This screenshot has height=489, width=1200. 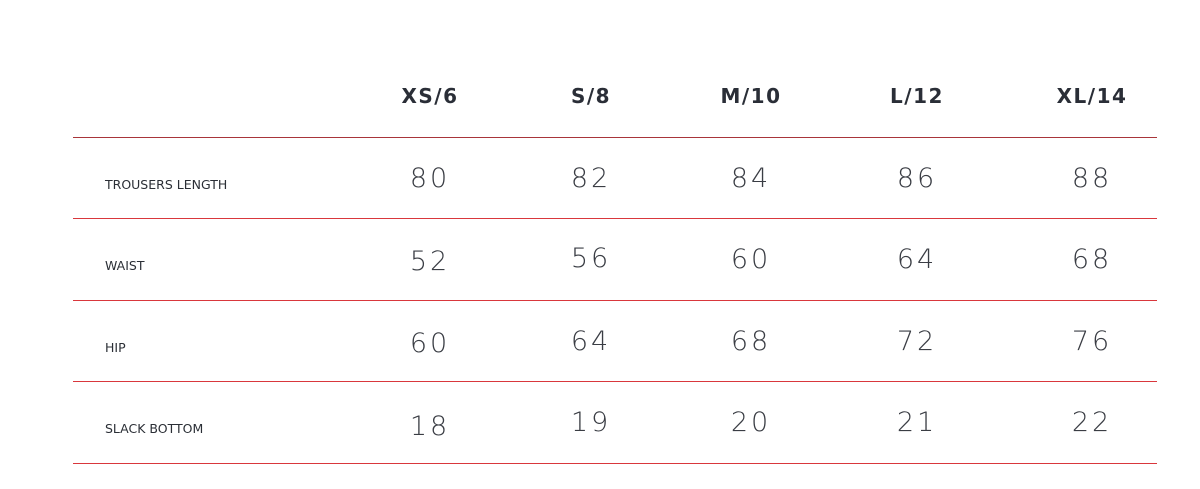 I want to click on table-cell: 88, so click(x=1092, y=178).